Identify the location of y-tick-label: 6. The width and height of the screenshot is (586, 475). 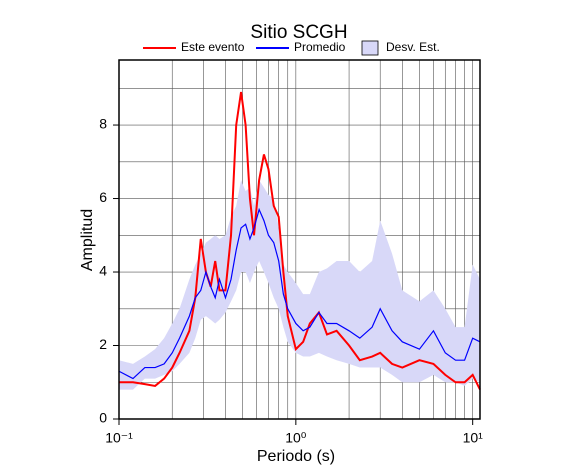
(103, 197).